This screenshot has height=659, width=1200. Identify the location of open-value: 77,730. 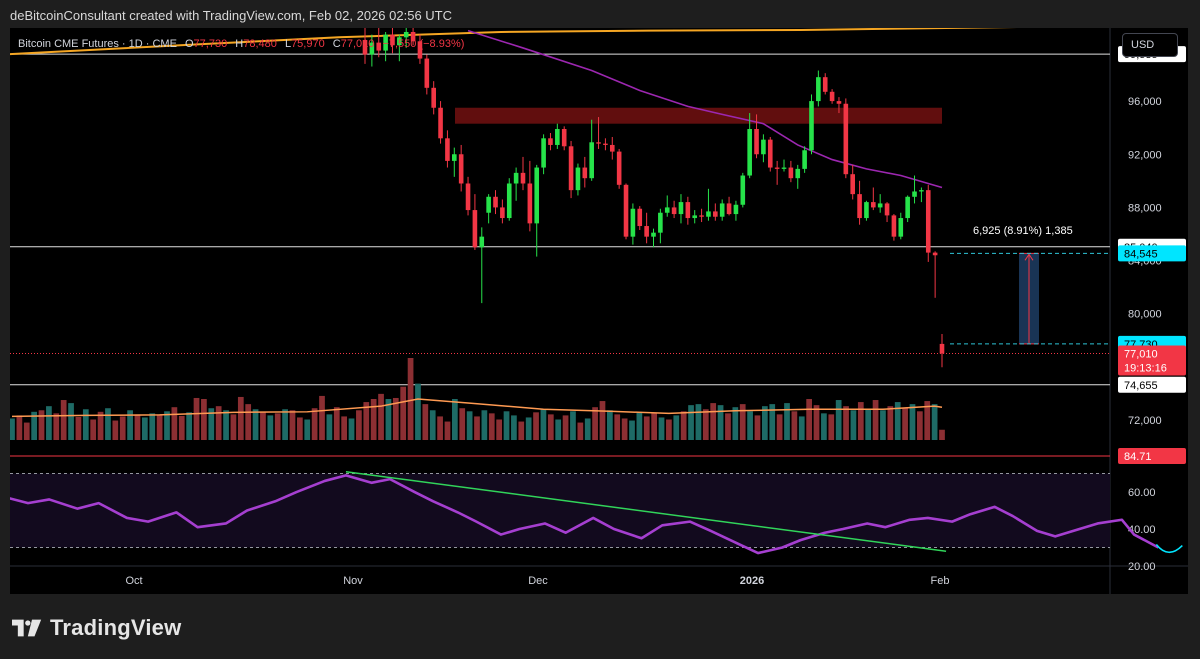
(210, 44).